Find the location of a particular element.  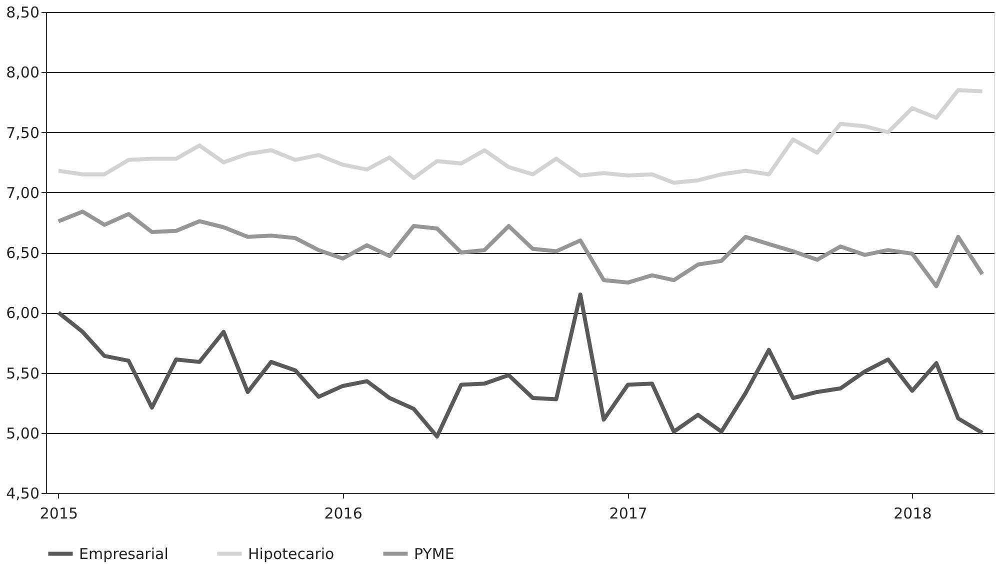

x-tick-label: 2015 is located at coordinates (59, 513).